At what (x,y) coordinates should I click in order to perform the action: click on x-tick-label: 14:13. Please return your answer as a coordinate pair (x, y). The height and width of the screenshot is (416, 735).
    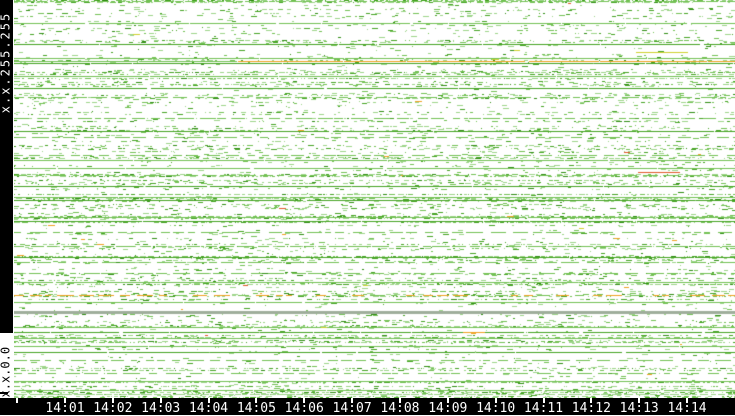
    Looking at the image, I should click on (639, 408).